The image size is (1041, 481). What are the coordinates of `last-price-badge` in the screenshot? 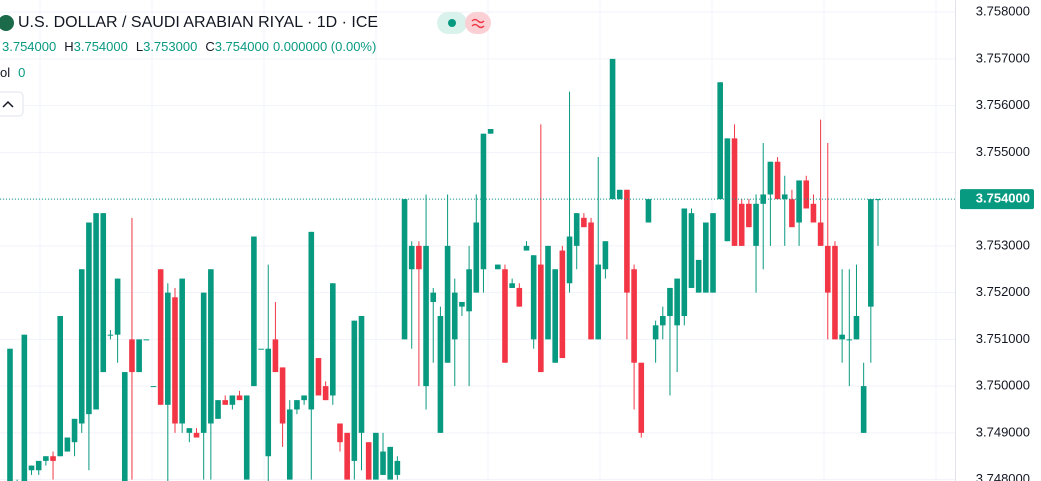 It's located at (997, 199).